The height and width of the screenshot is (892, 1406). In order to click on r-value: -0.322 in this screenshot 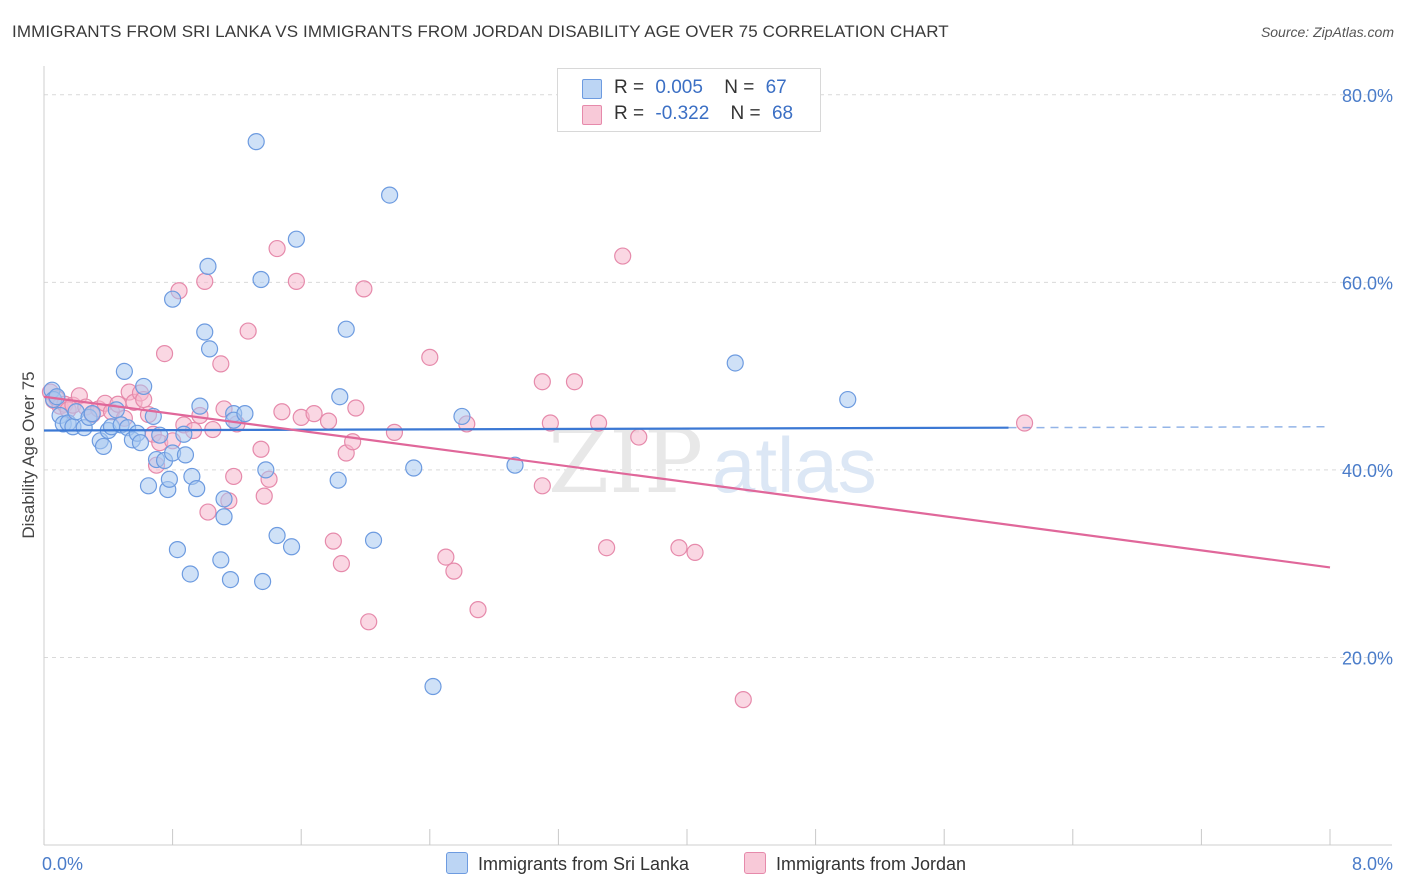, I will do `click(682, 113)`.